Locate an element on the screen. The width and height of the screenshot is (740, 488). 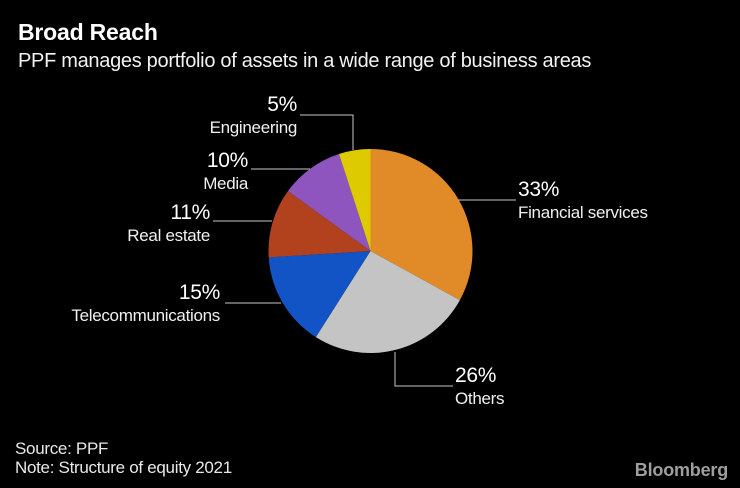
label-financial-services-value: 33% is located at coordinates (539, 189).